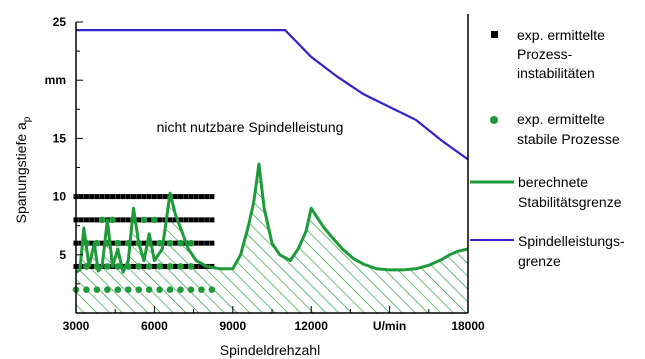 The image size is (645, 359). I want to click on x-tick-label: 12000, so click(312, 326).